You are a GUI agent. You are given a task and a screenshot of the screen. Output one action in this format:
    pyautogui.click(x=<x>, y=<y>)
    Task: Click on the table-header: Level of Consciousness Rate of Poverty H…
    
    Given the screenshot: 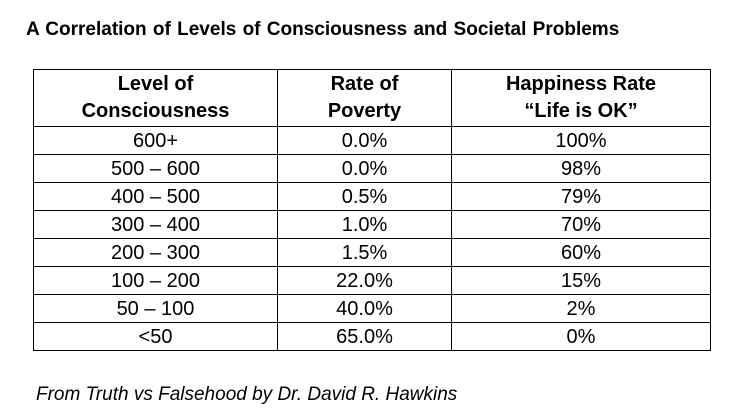 What is the action you would take?
    pyautogui.click(x=372, y=98)
    